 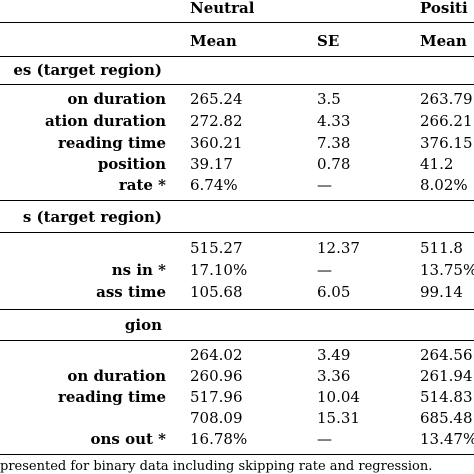 What do you see at coordinates (446, 143) in the screenshot?
I see `cell-positive-mean: 376.15` at bounding box center [446, 143].